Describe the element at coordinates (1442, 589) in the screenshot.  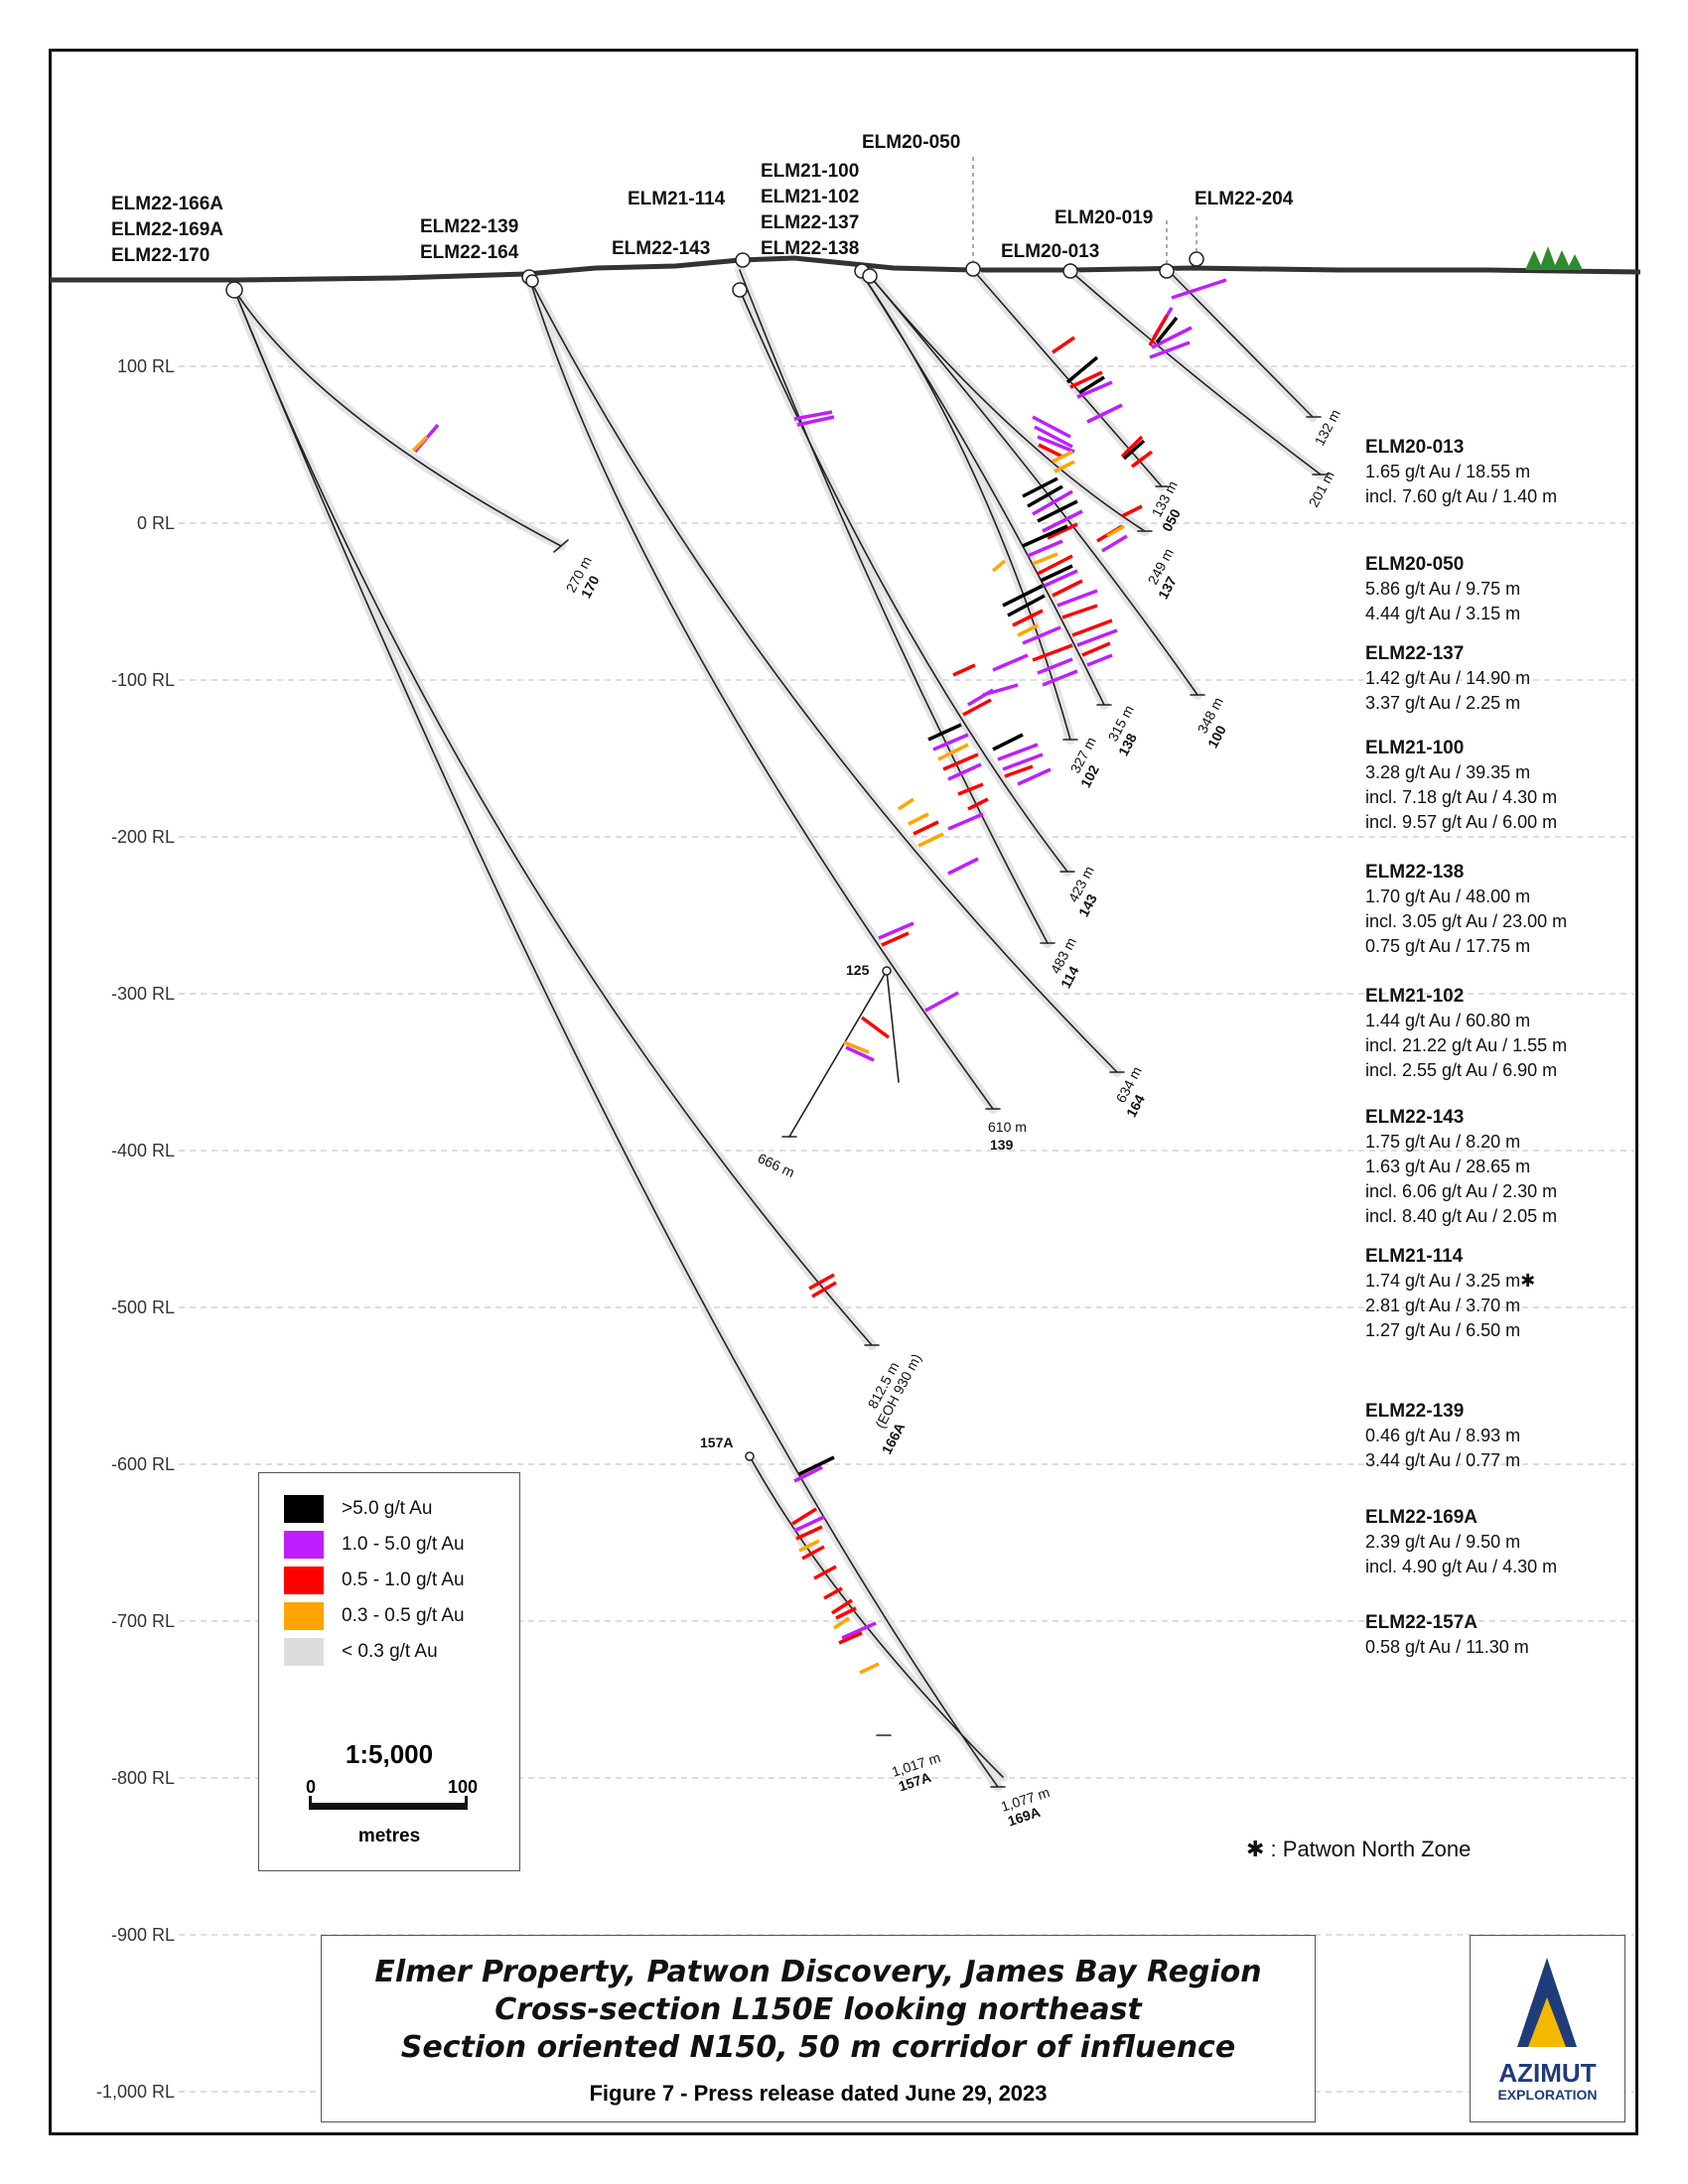
I see `result-line: 5.86 g/t Au / 9.75 m` at that location.